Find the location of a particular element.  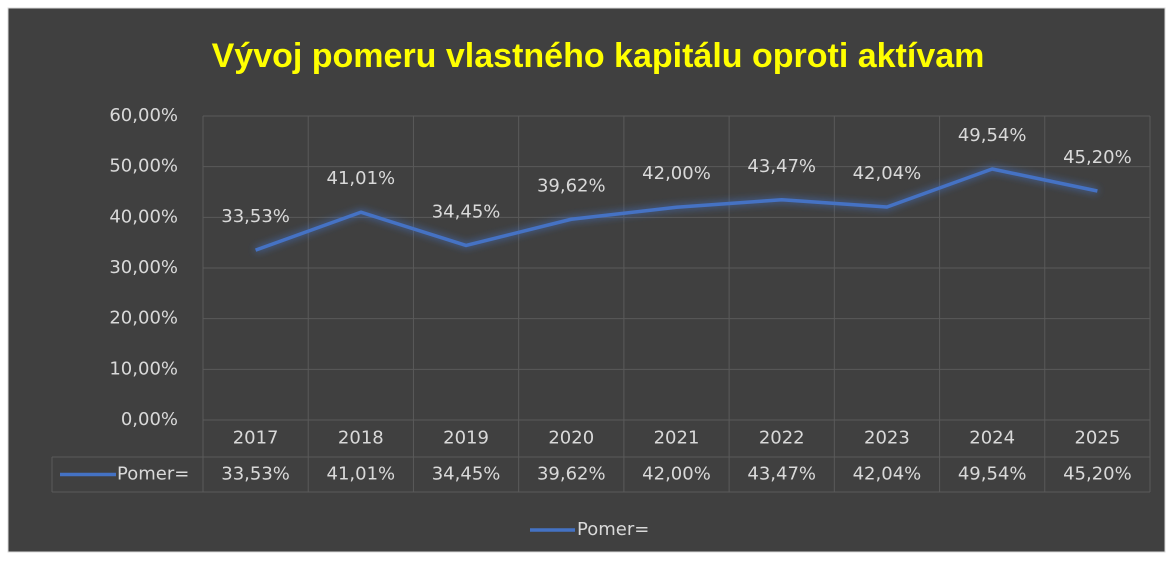

table-value: 45,20% is located at coordinates (1097, 474).